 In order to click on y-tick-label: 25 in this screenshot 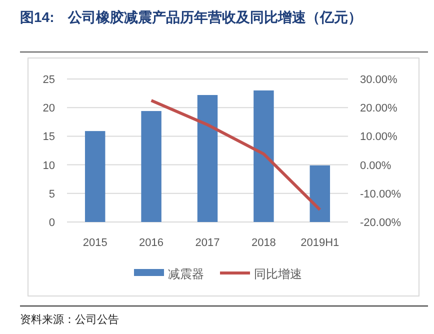, I will do `click(48, 80)`.